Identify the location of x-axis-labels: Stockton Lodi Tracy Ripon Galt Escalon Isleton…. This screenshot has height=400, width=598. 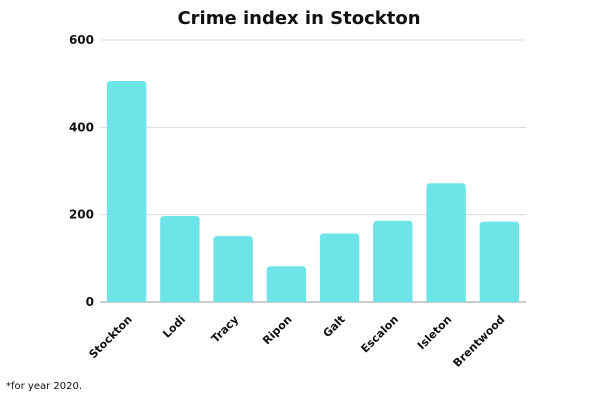
(296, 341).